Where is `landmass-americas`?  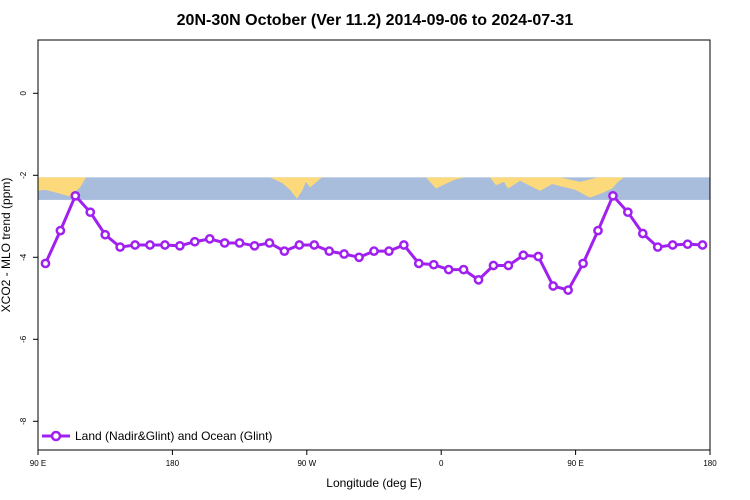
landmass-americas is located at coordinates (296, 188).